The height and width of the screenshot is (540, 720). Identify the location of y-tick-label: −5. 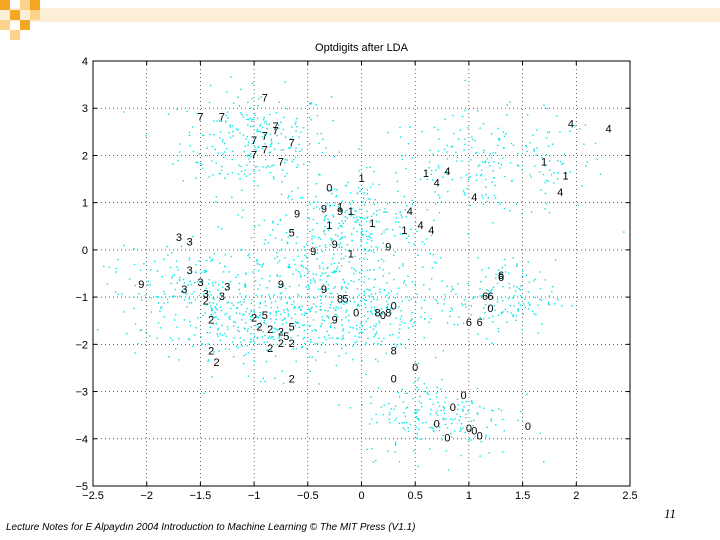
(81, 487).